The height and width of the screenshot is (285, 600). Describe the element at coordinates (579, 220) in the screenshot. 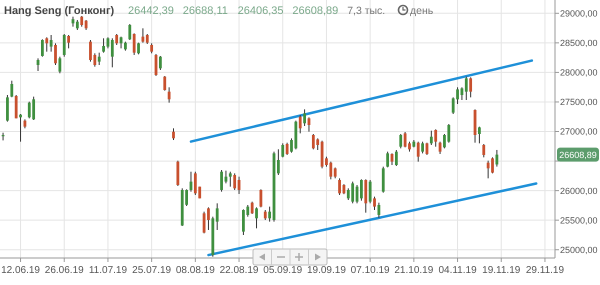

I see `y-tick-label: 25500,00` at that location.